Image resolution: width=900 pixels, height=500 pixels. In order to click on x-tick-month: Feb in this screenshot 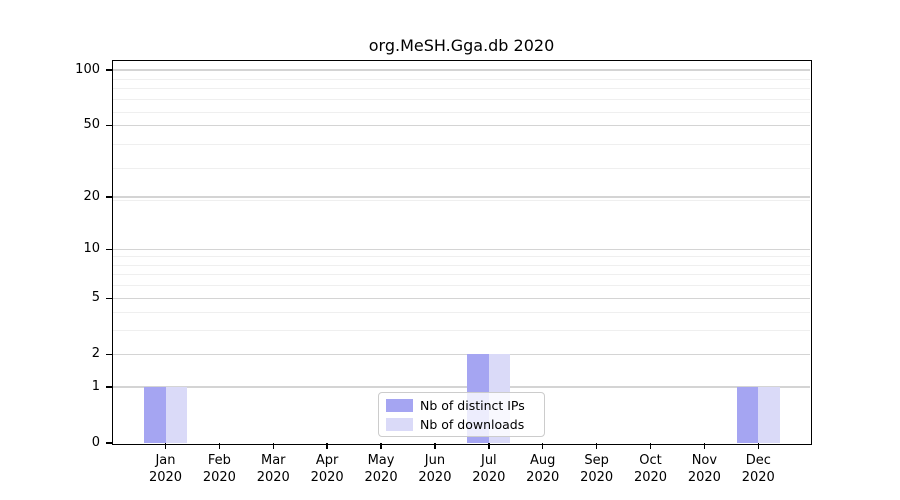, I will do `click(219, 460)`.